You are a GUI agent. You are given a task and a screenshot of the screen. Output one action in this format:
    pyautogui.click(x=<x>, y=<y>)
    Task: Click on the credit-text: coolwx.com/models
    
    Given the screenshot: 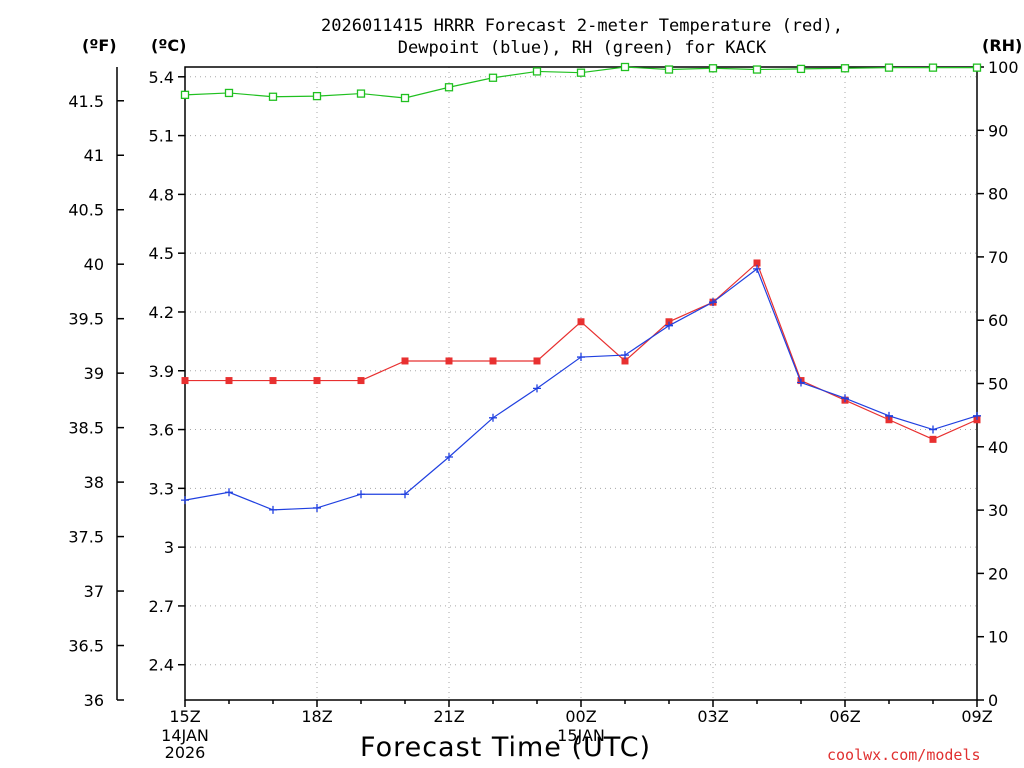 What is the action you would take?
    pyautogui.click(x=904, y=755)
    